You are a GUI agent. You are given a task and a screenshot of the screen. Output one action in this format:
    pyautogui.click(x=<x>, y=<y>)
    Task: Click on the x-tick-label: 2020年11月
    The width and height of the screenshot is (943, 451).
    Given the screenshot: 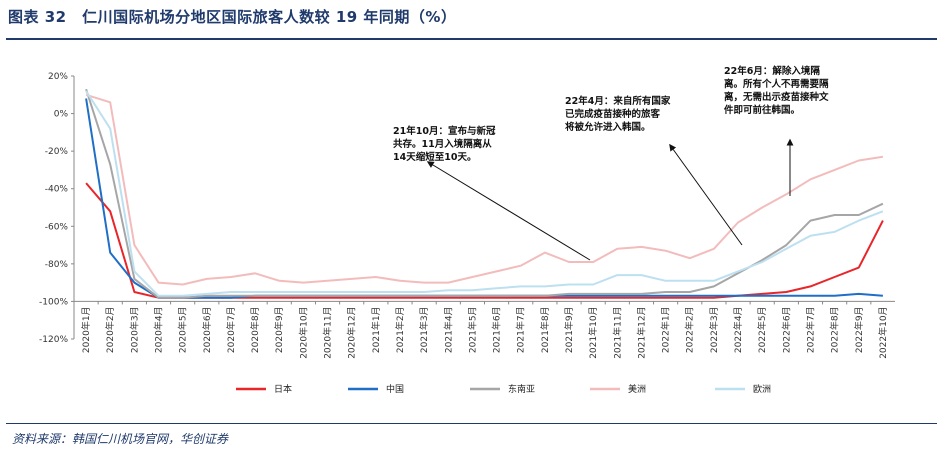 What is the action you would take?
    pyautogui.click(x=328, y=332)
    